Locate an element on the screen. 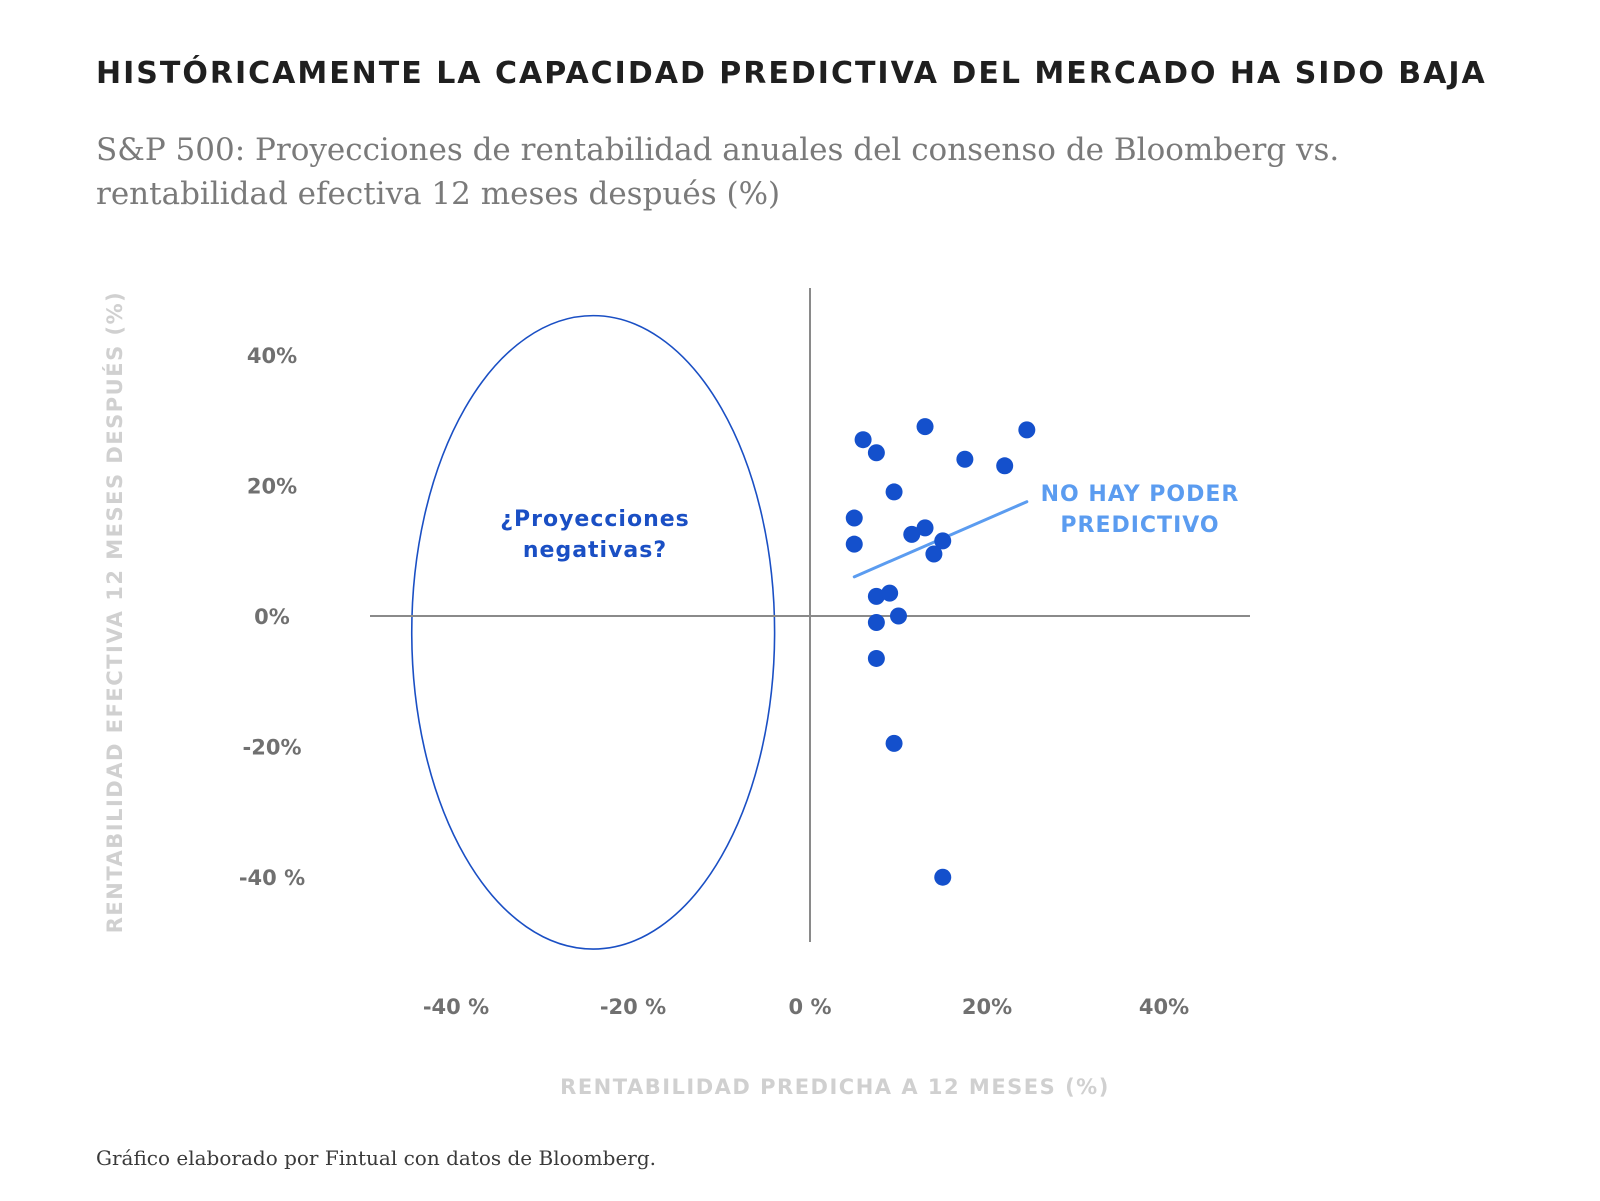 Image resolution: width=1600 pixels, height=1201 pixels. y-tick-label: 40% is located at coordinates (272, 356).